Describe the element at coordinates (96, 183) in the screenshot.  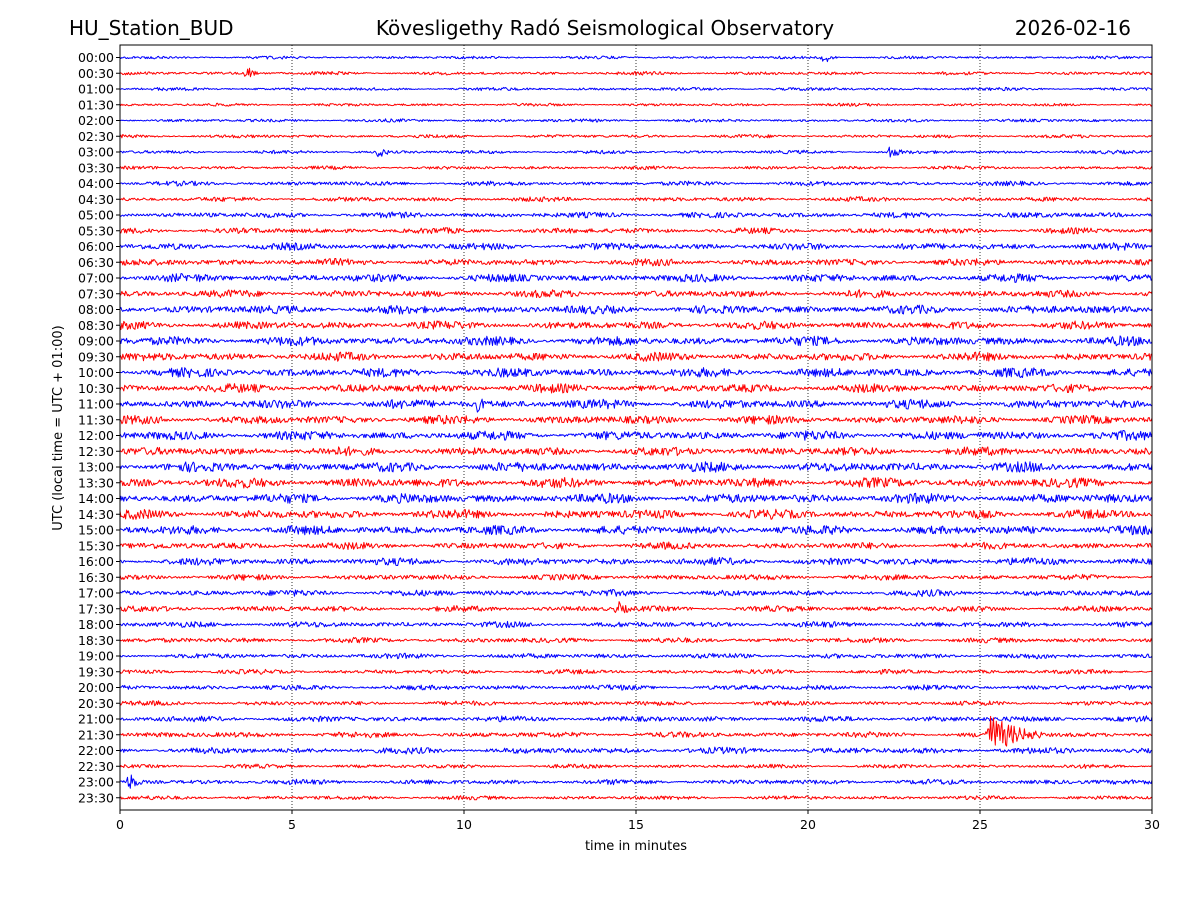
I see `y-tick-label: 04:00` at that location.